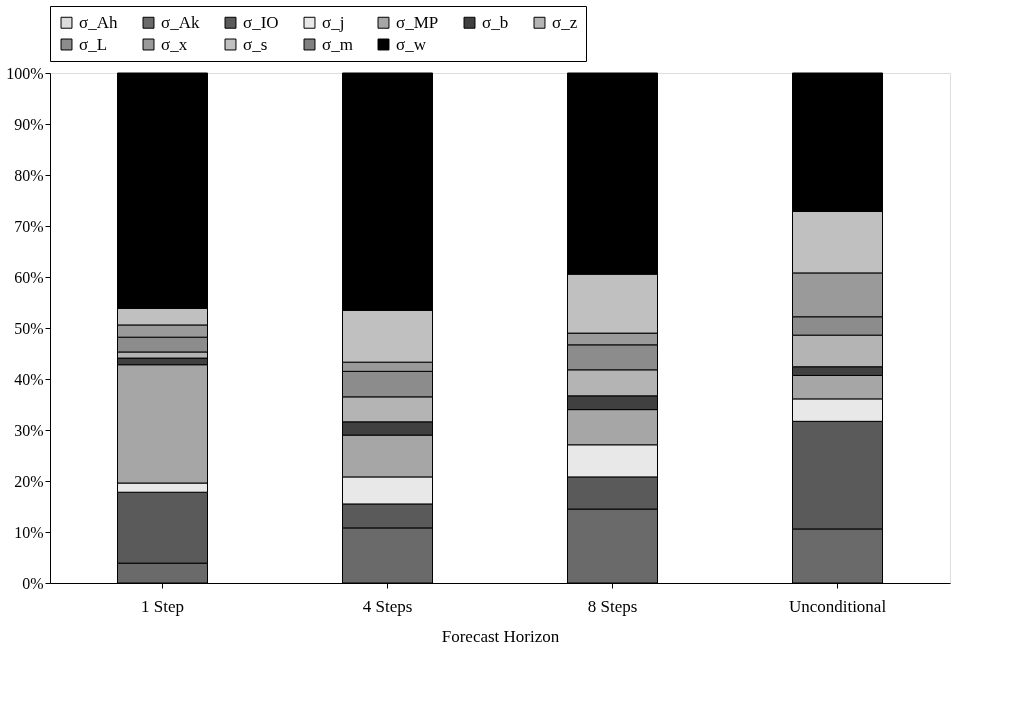  Describe the element at coordinates (29, 124) in the screenshot. I see `y-tick-label: 90%` at that location.